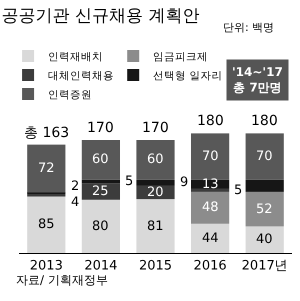 This screenshot has width=300, height=301. I want to click on data-label: 72, so click(46, 168).